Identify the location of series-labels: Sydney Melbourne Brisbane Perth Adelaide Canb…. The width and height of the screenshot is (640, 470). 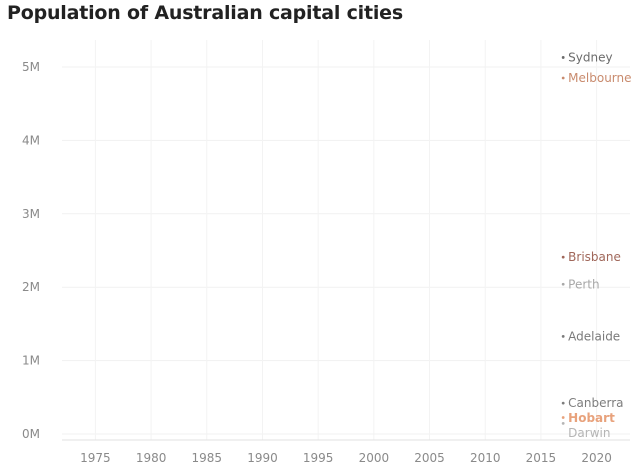
(599, 245).